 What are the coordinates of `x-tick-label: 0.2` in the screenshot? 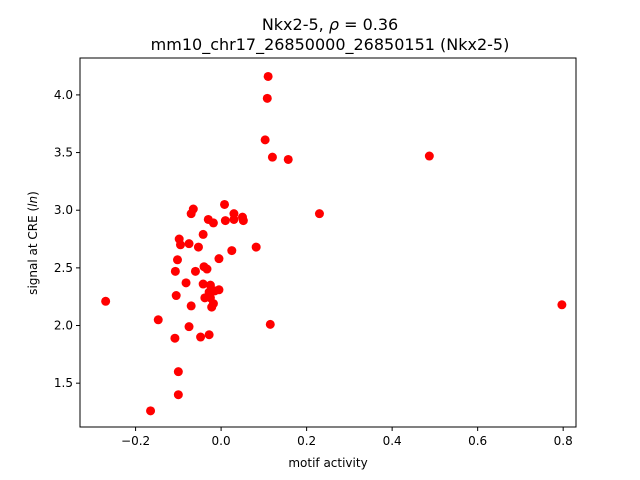 It's located at (306, 441).